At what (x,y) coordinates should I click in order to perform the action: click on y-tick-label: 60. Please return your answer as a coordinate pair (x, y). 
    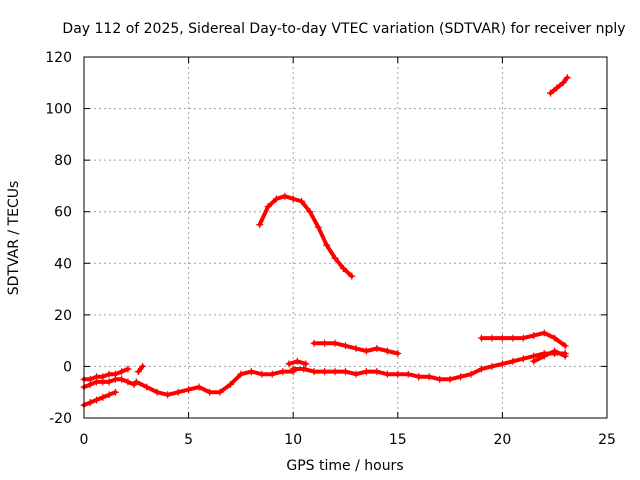
    Looking at the image, I should click on (63, 213).